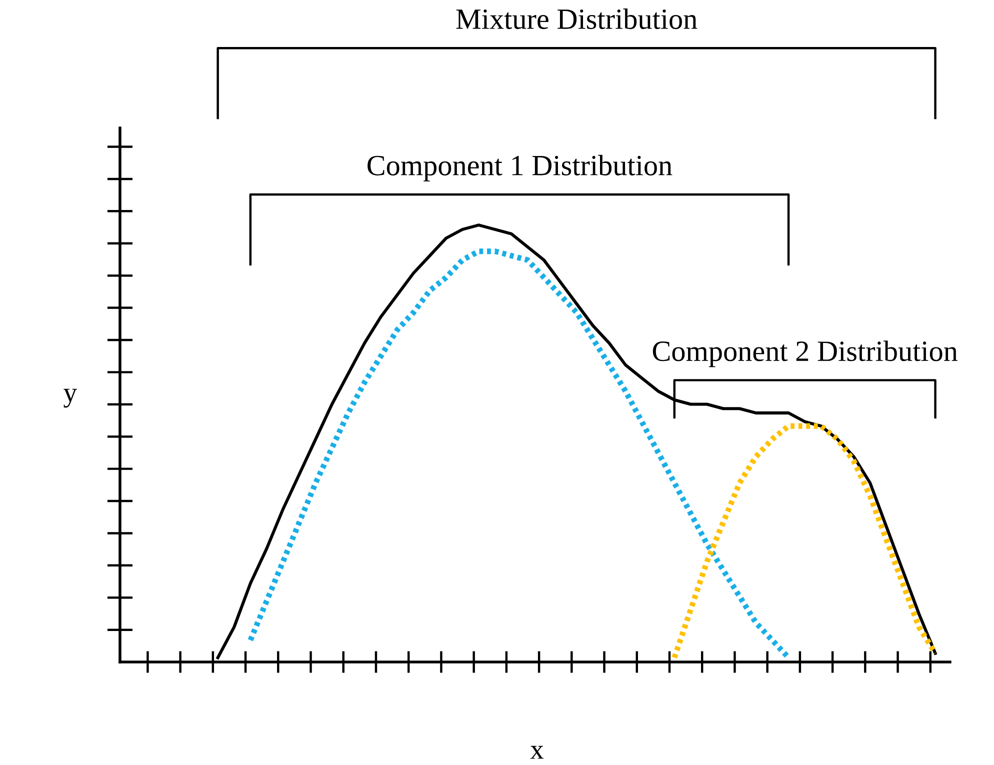  What do you see at coordinates (520, 168) in the screenshot?
I see `text: Component 1 Distribution` at bounding box center [520, 168].